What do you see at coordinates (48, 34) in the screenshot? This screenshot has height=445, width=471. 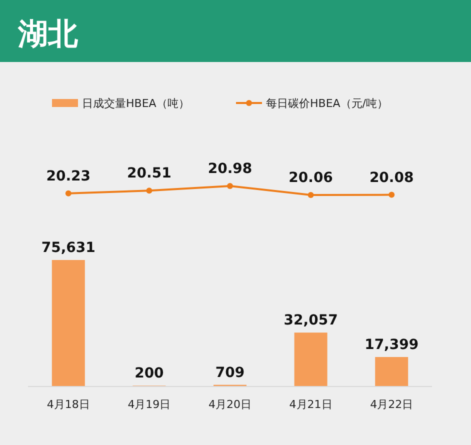 I see `chart-title: 湖北` at bounding box center [48, 34].